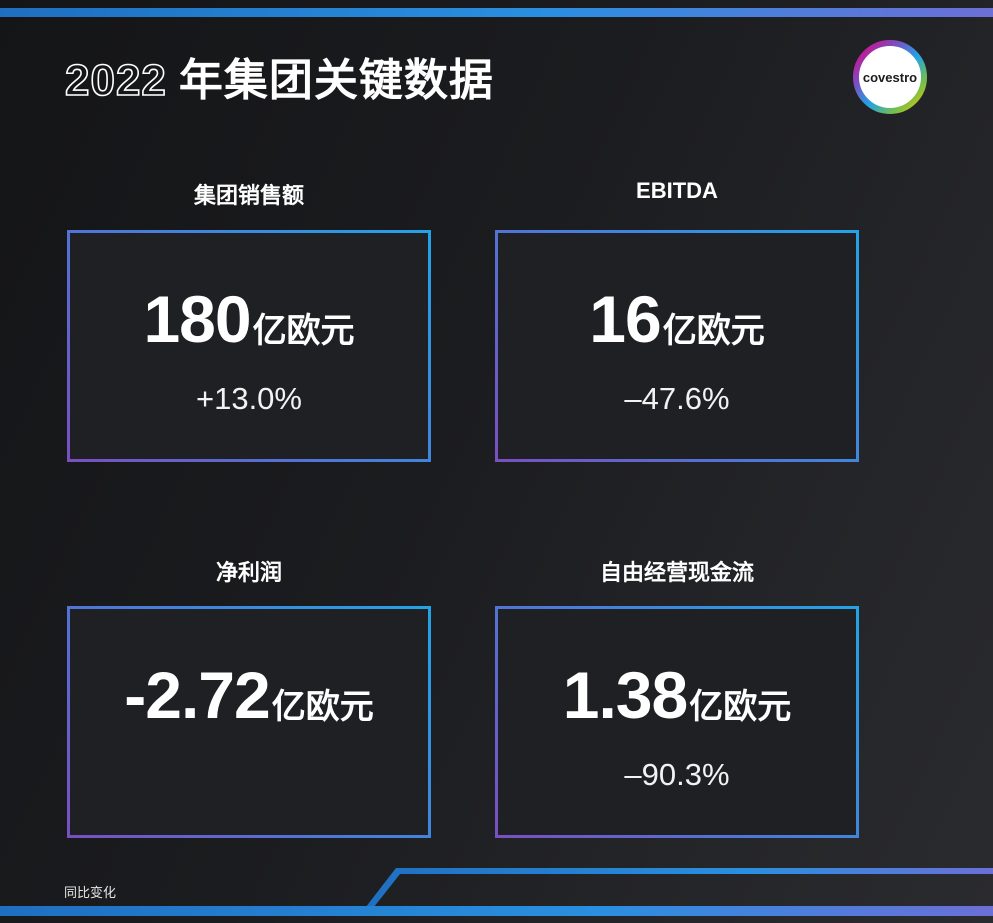 Image resolution: width=993 pixels, height=923 pixels. I want to click on card-label-ebitda: EBITDA, so click(677, 190).